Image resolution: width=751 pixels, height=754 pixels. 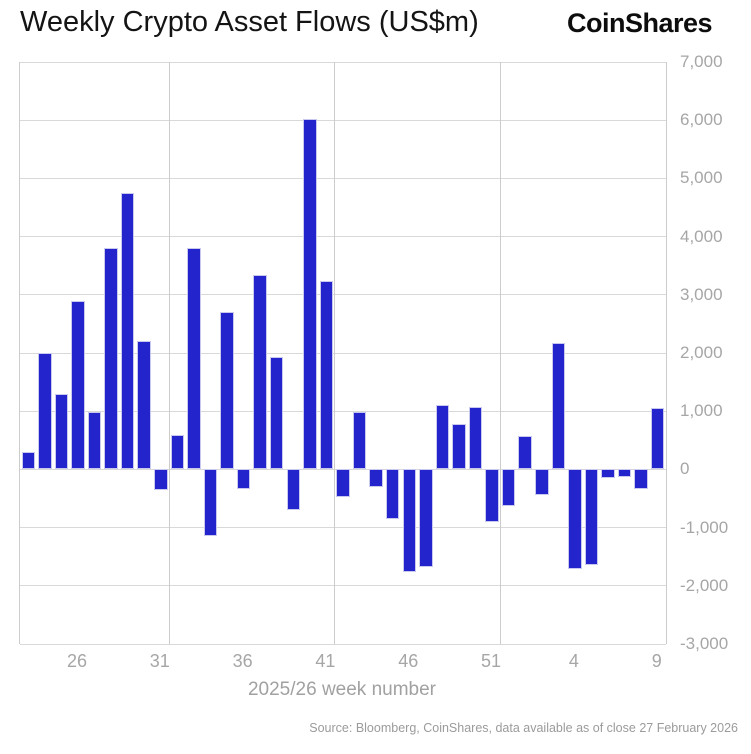 I want to click on y-tick-label: 7,000, so click(x=701, y=61).